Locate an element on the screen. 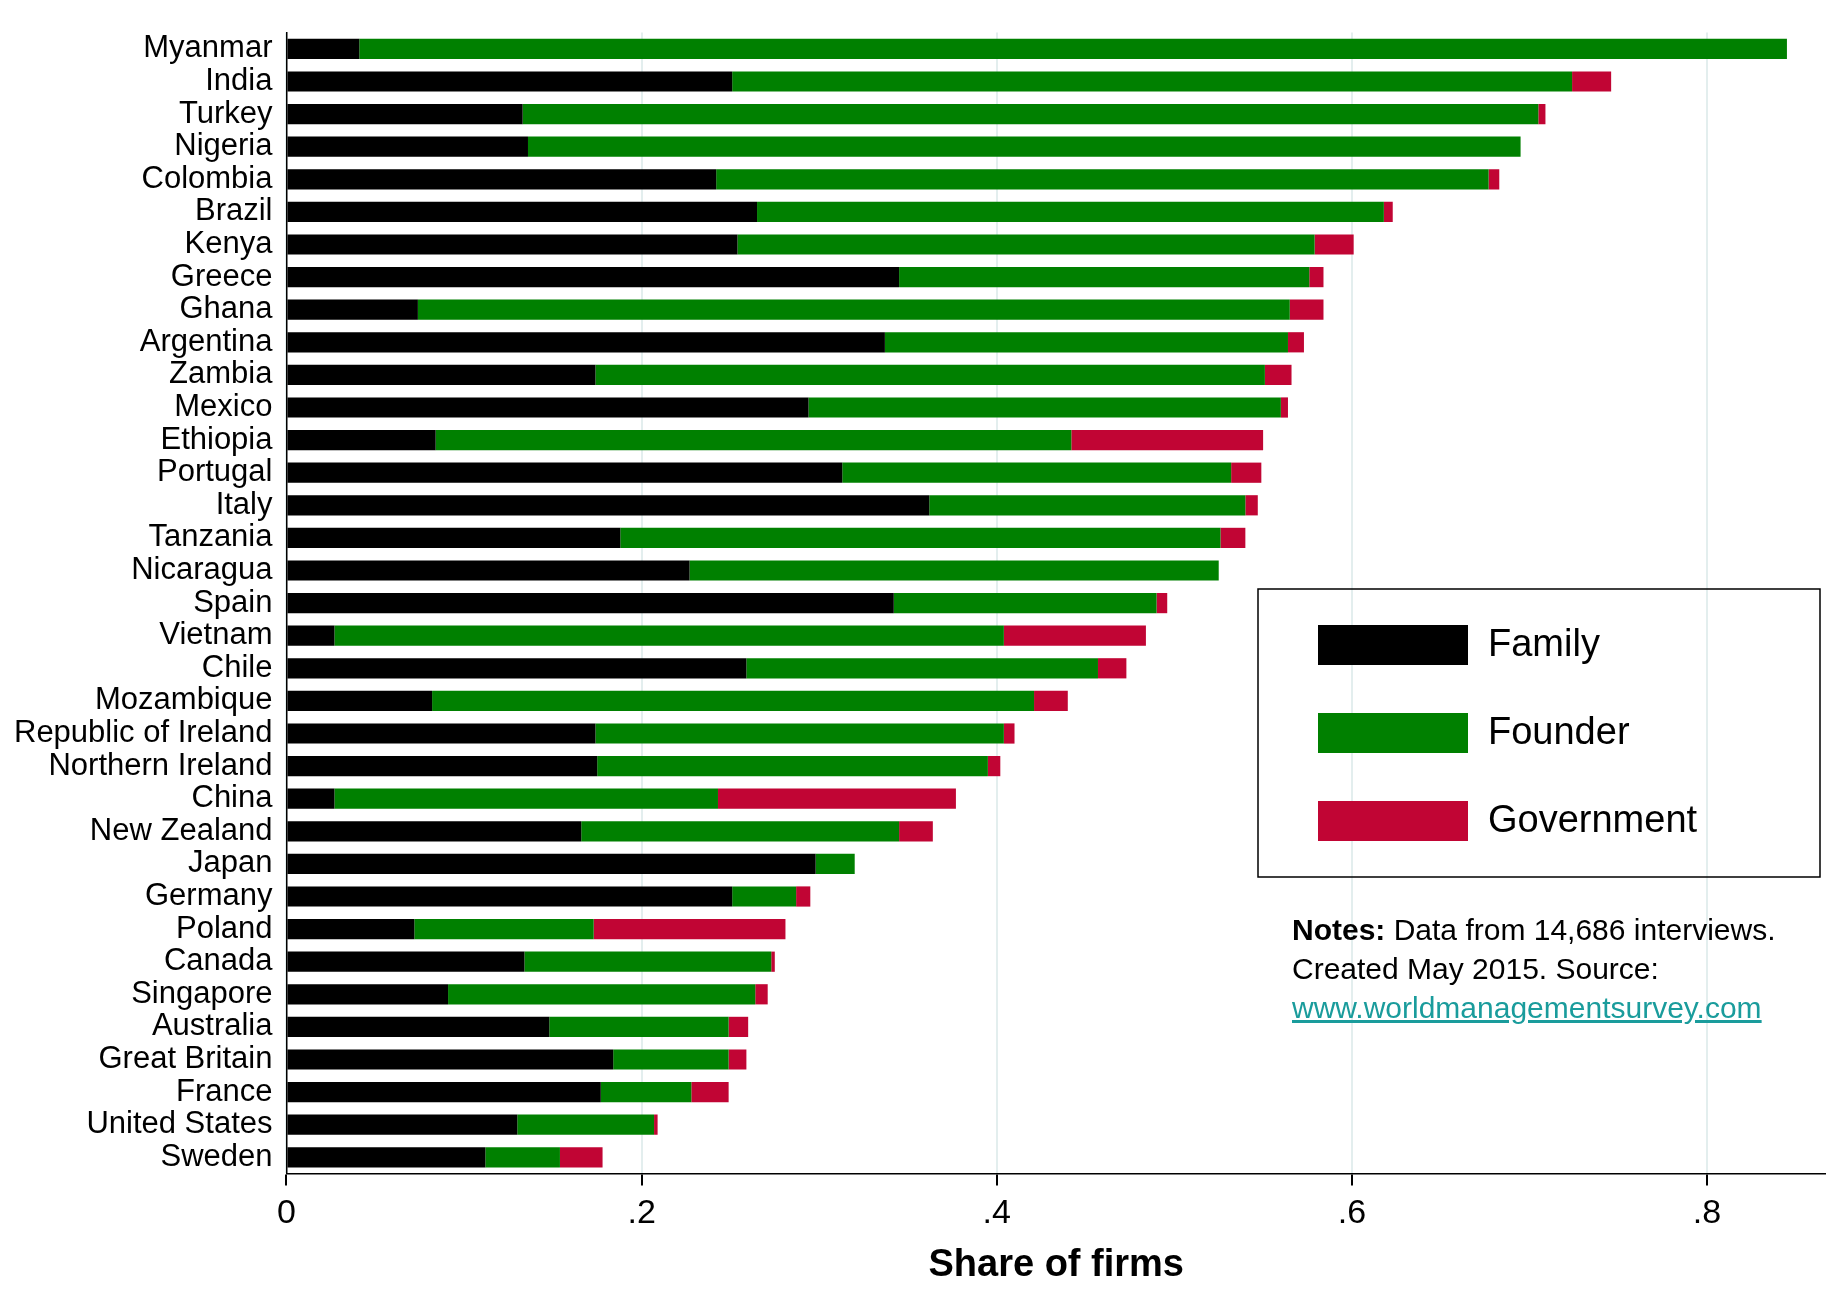  y-tick-label: Mozambique is located at coordinates (184, 699).